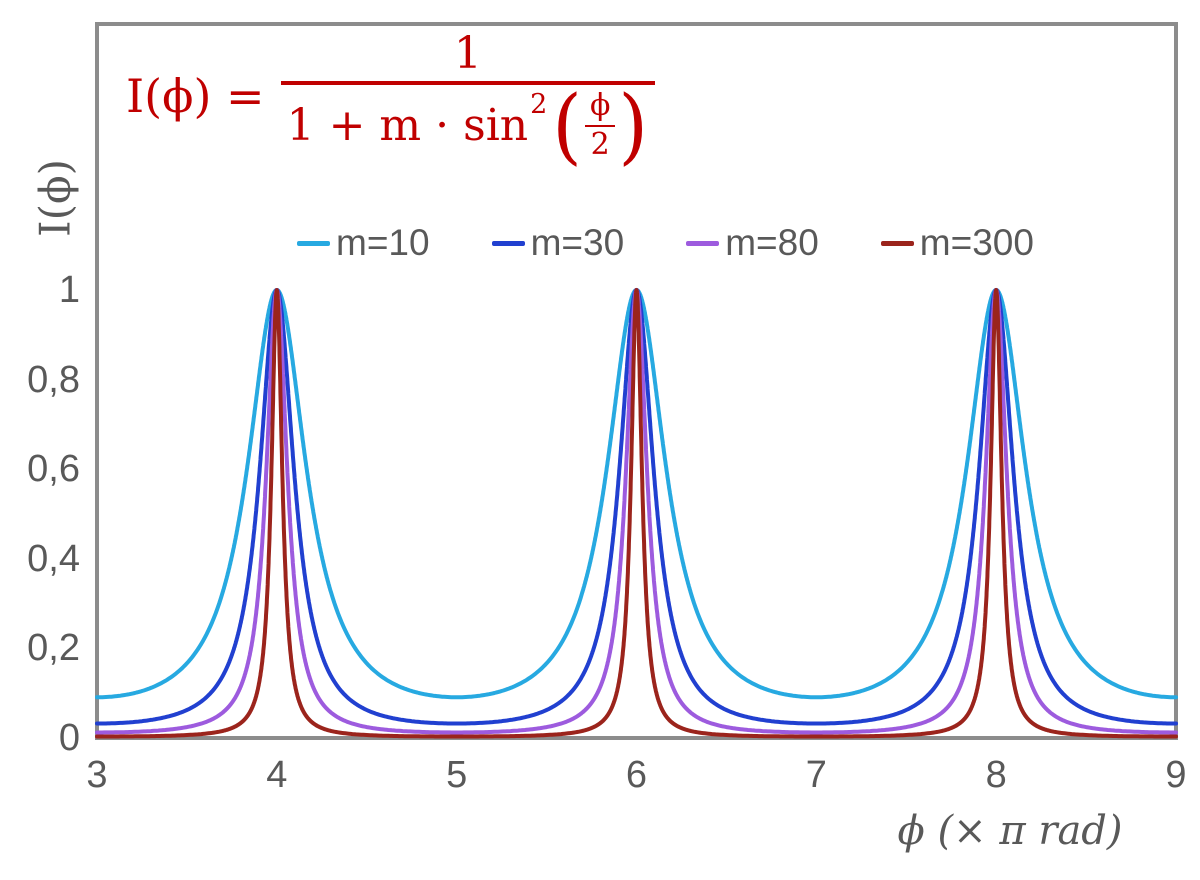 The width and height of the screenshot is (1200, 880). What do you see at coordinates (457, 775) in the screenshot?
I see `x-tick-label: 5` at bounding box center [457, 775].